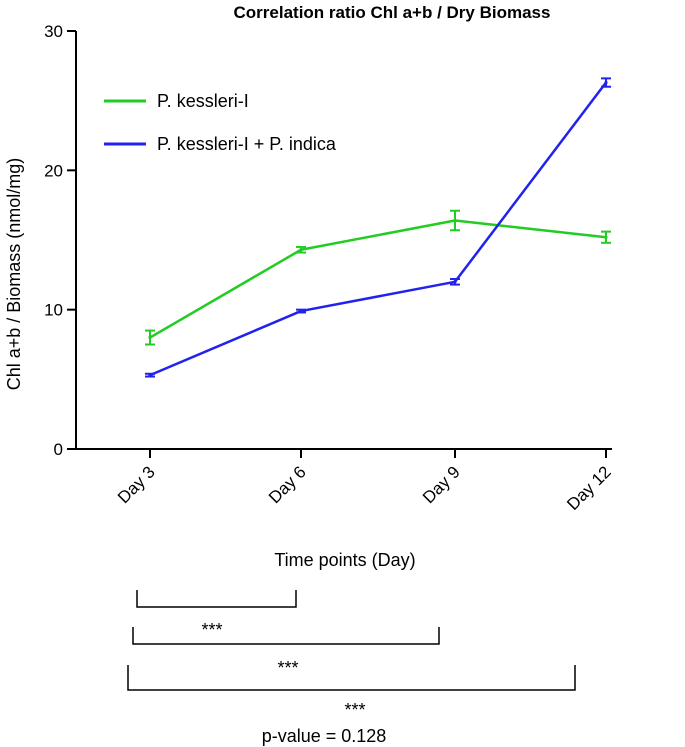 Image resolution: width=685 pixels, height=747 pixels. I want to click on y-tick-label-10: 10, so click(53, 310).